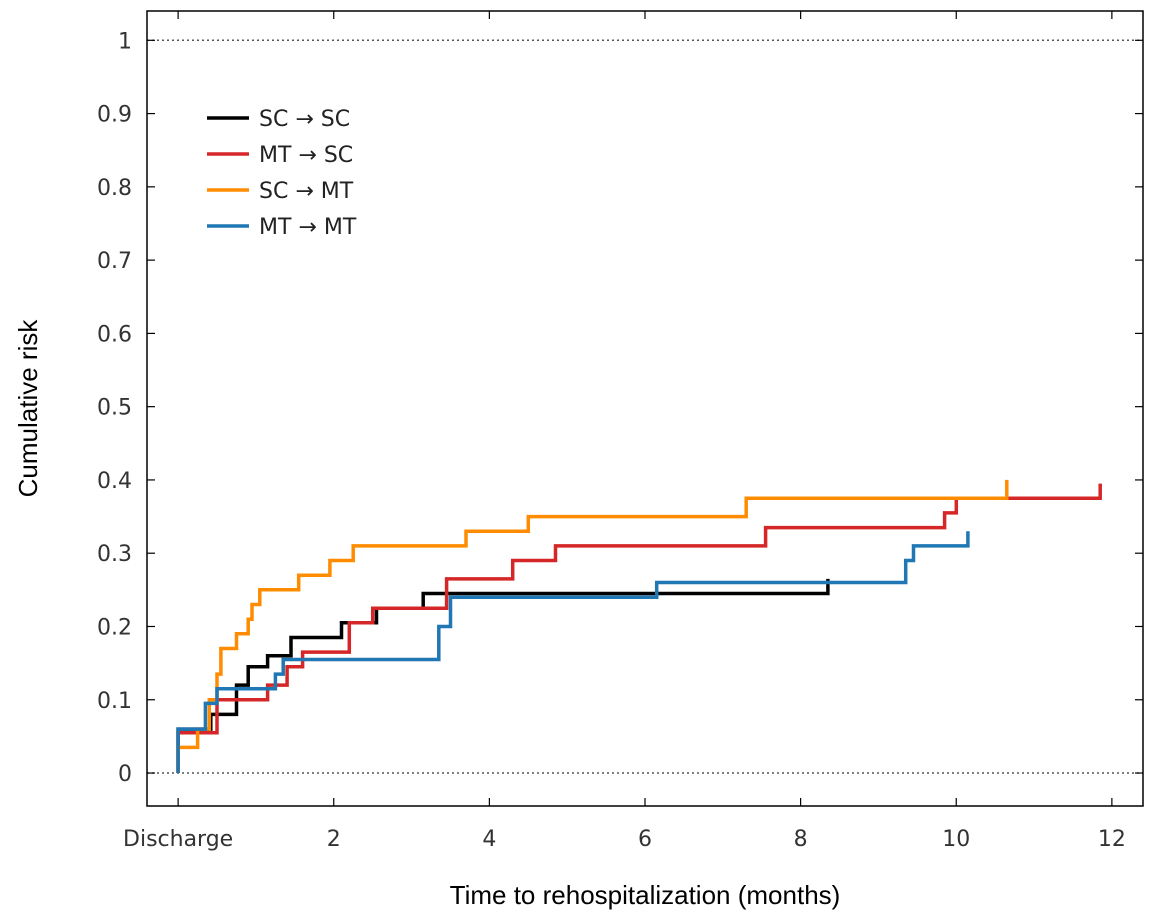 This screenshot has width=1156, height=924. Describe the element at coordinates (334, 839) in the screenshot. I see `x-tick-label: 2` at that location.